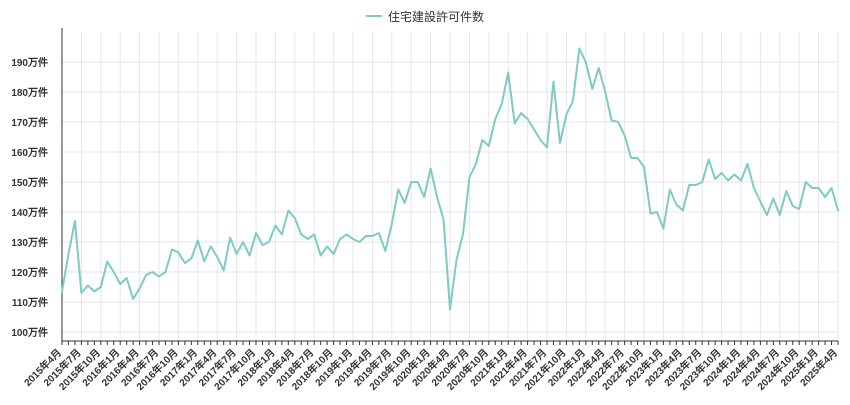  What do you see at coordinates (425, 16) in the screenshot?
I see `legend: 住宅建設許可件数` at bounding box center [425, 16].